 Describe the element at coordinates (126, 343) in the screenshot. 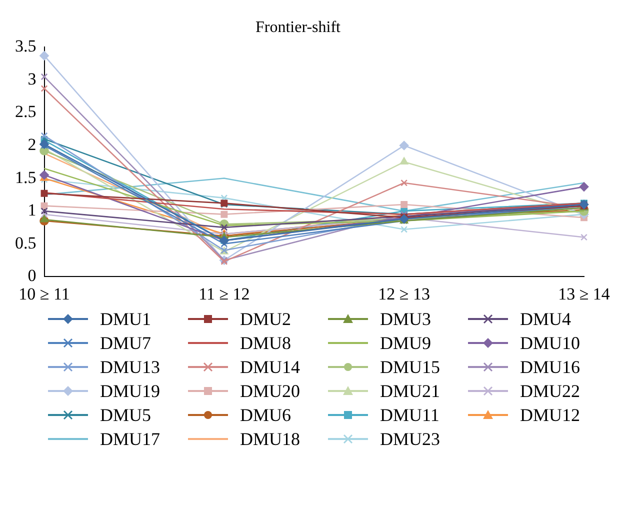

I see `legend-label: DMU7` at that location.